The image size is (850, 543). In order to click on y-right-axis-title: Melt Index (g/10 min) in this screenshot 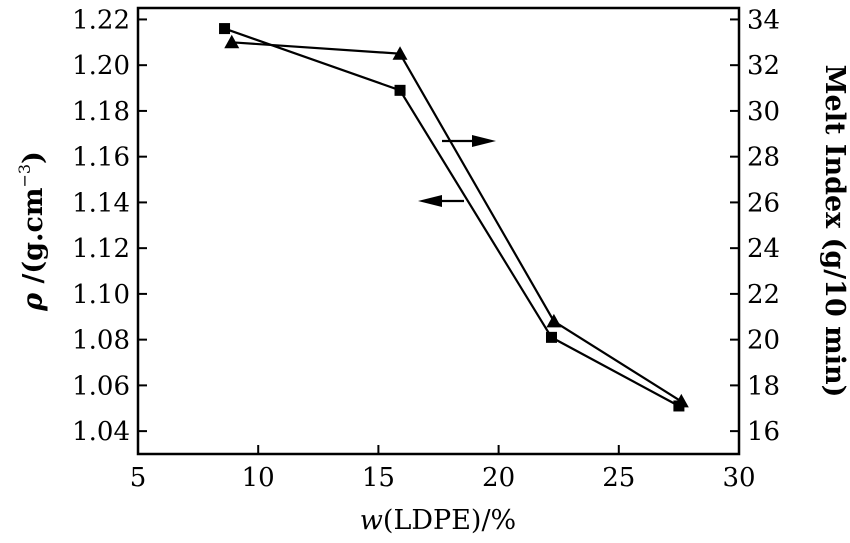, I will do `click(834, 231)`.